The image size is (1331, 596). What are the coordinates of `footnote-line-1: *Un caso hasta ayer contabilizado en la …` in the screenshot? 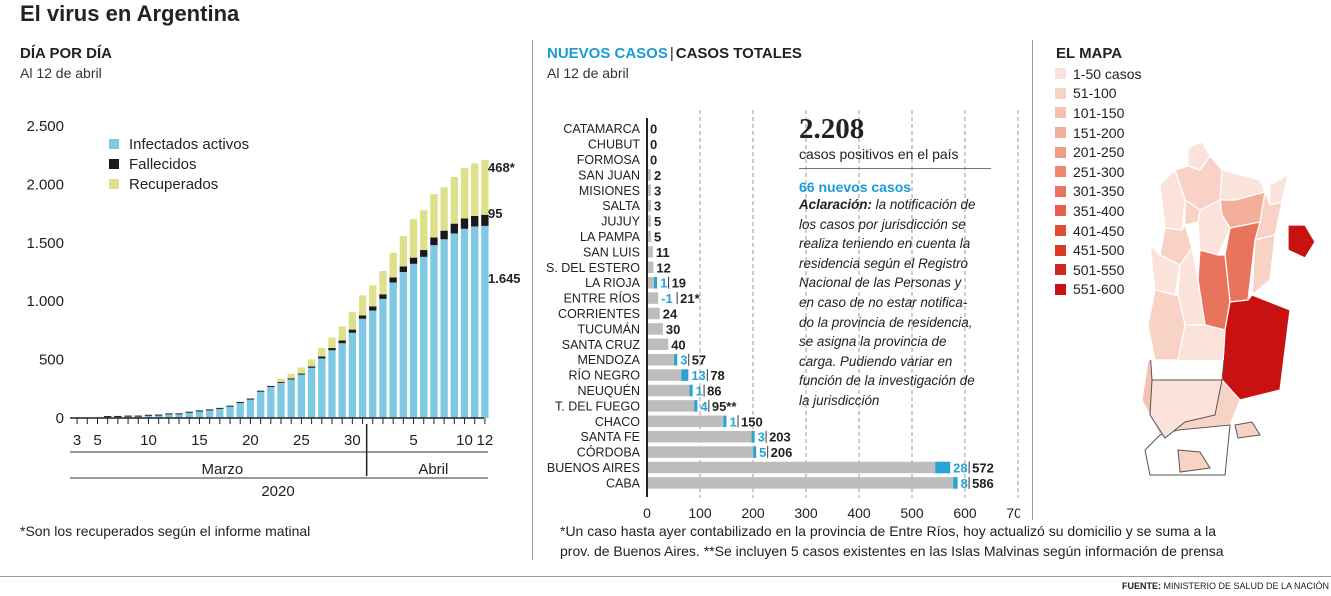 It's located at (888, 531).